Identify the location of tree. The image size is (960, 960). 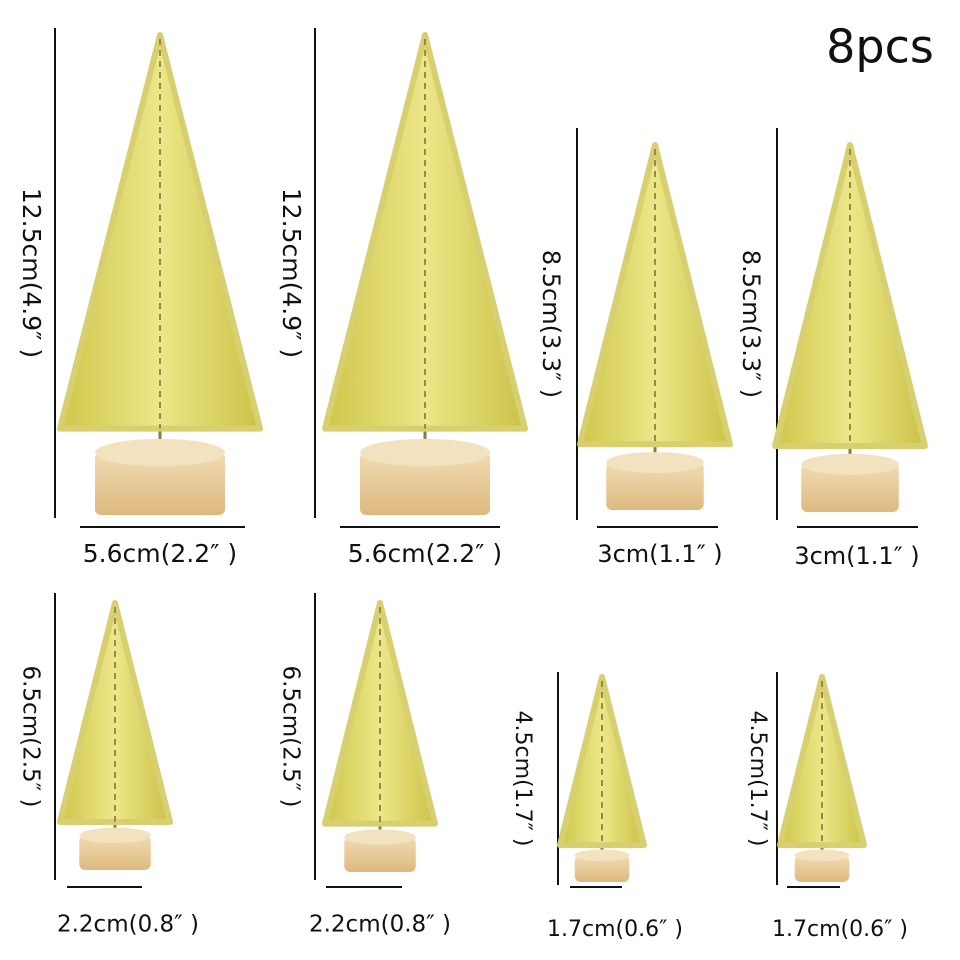
(380, 713).